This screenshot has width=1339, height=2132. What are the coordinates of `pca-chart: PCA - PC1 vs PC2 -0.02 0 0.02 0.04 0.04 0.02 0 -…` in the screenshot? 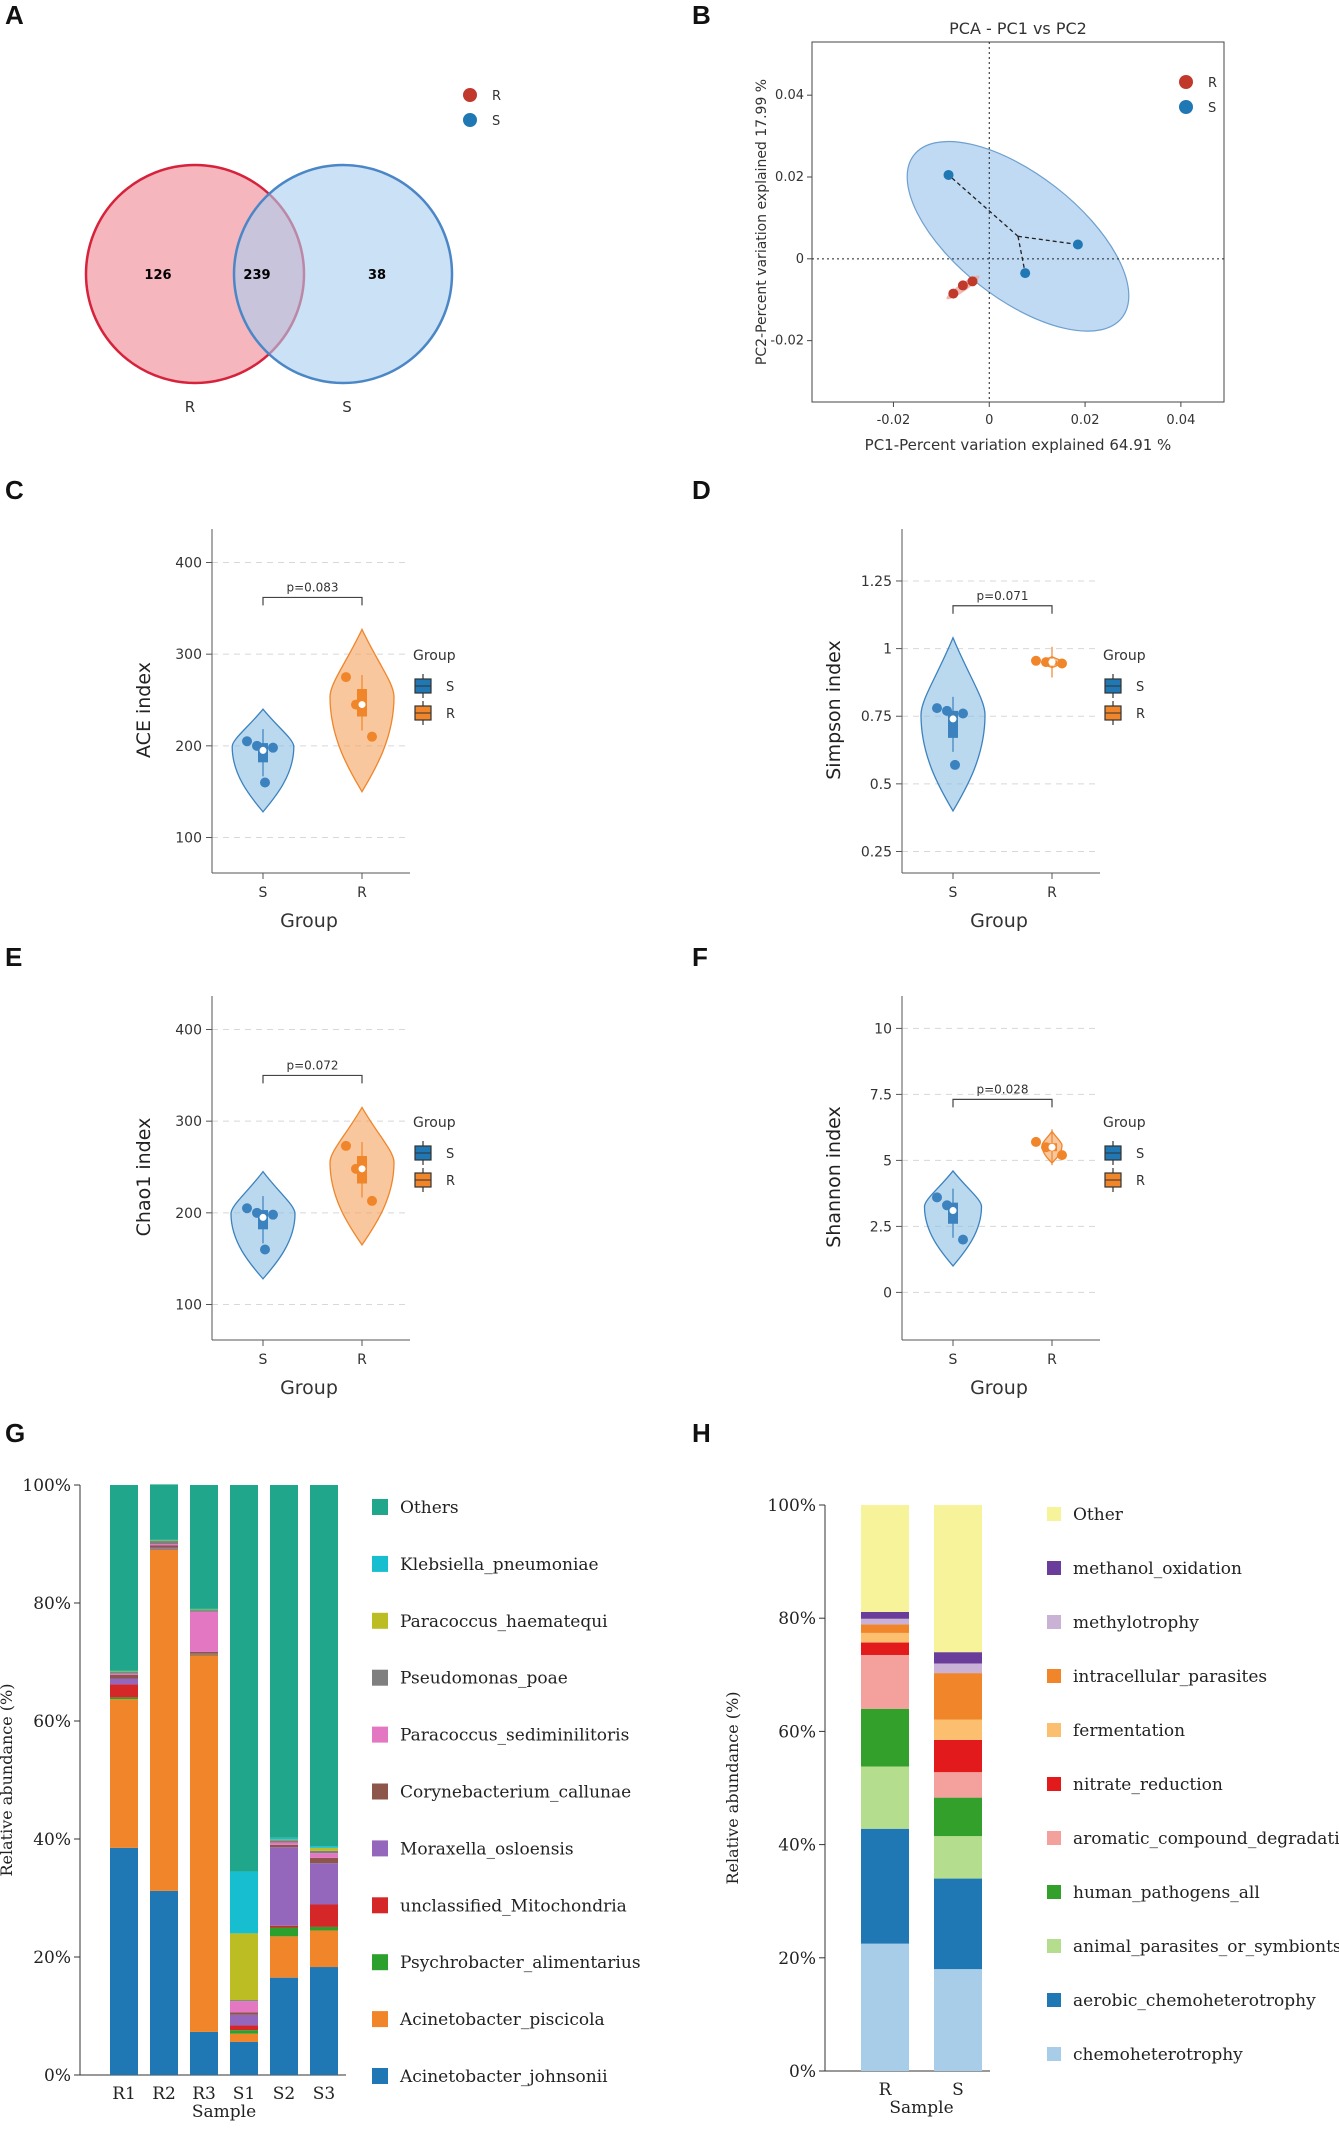 It's located at (989, 236).